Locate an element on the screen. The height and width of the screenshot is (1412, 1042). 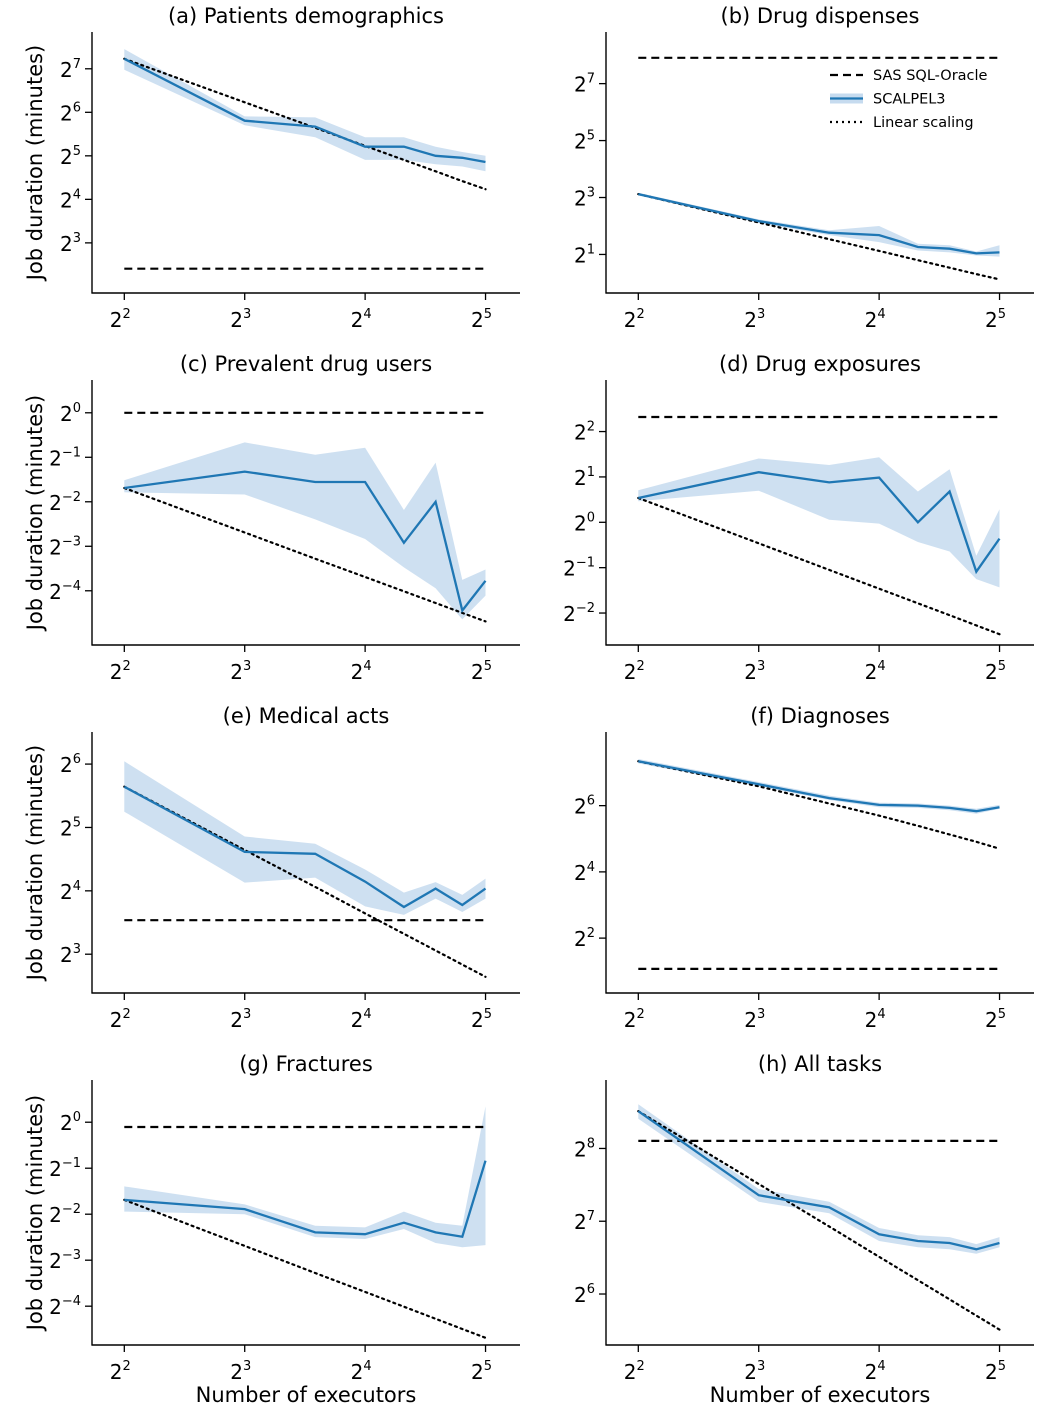
chart-title: (c) Prevalent drug users is located at coordinates (306, 364).